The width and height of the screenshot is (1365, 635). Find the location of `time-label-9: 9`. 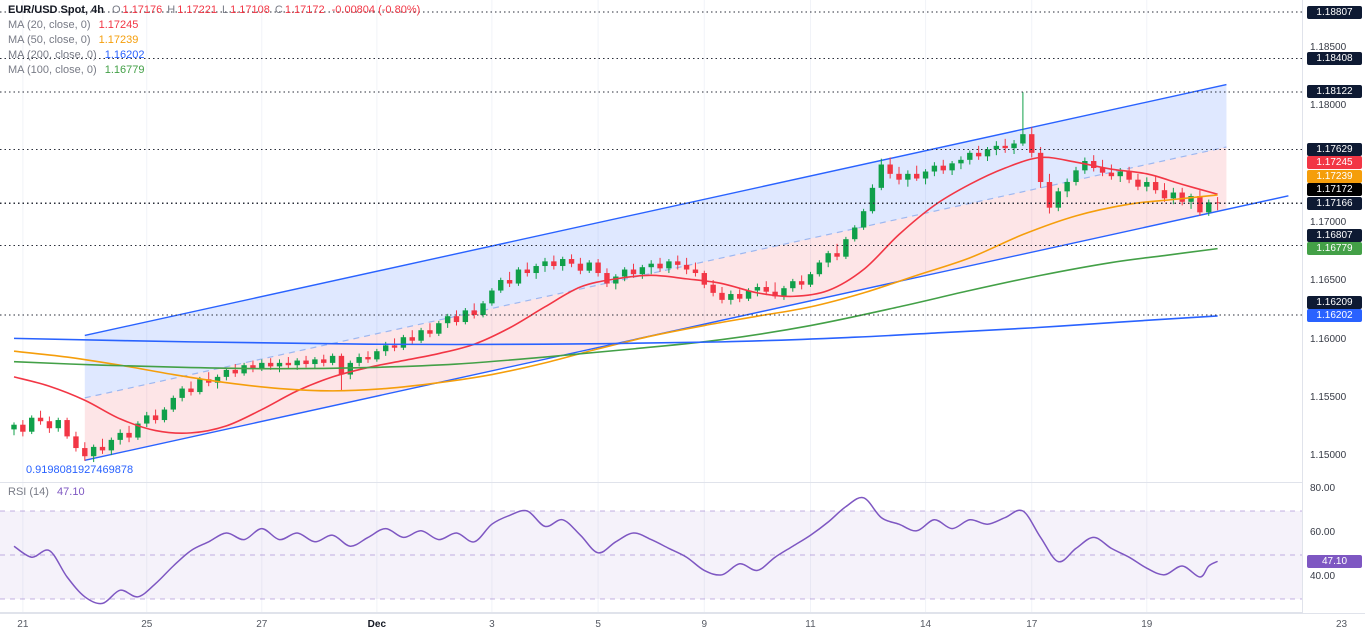

time-label-9: 9 is located at coordinates (704, 624).